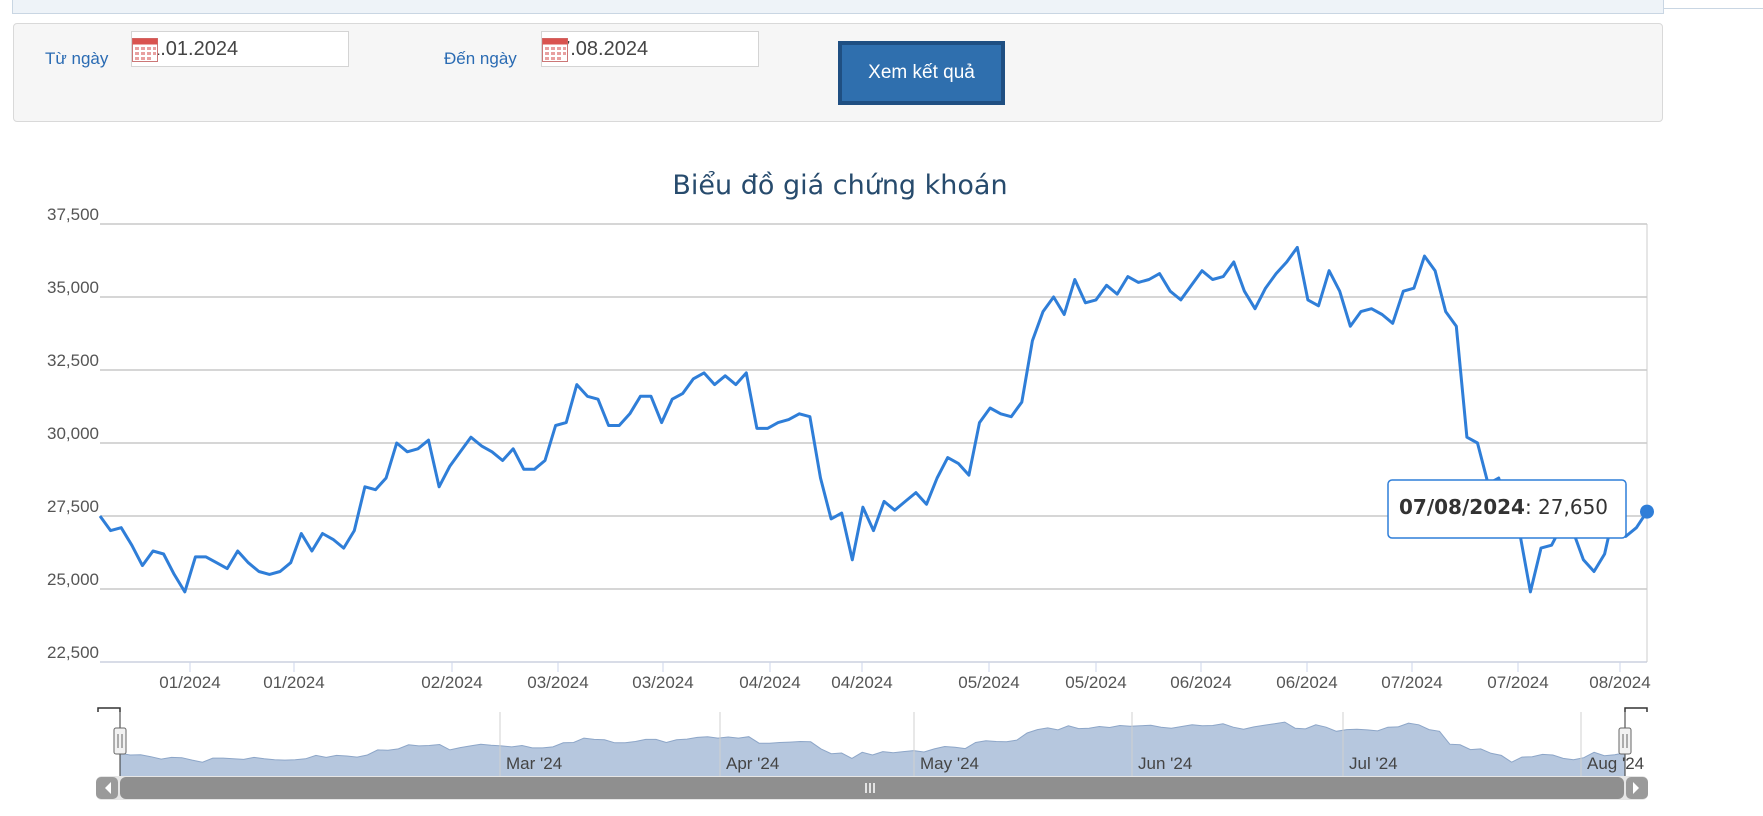  Describe the element at coordinates (480, 58) in the screenshot. I see `to-date-label: Đến ngày` at that location.